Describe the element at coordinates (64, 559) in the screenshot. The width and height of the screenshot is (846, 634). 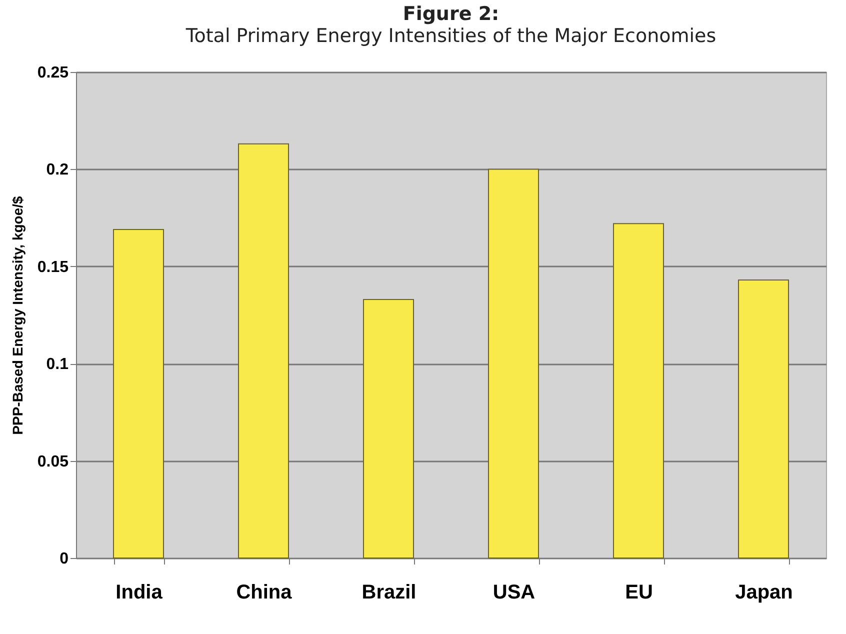
I see `y-tick-label: 0` at that location.